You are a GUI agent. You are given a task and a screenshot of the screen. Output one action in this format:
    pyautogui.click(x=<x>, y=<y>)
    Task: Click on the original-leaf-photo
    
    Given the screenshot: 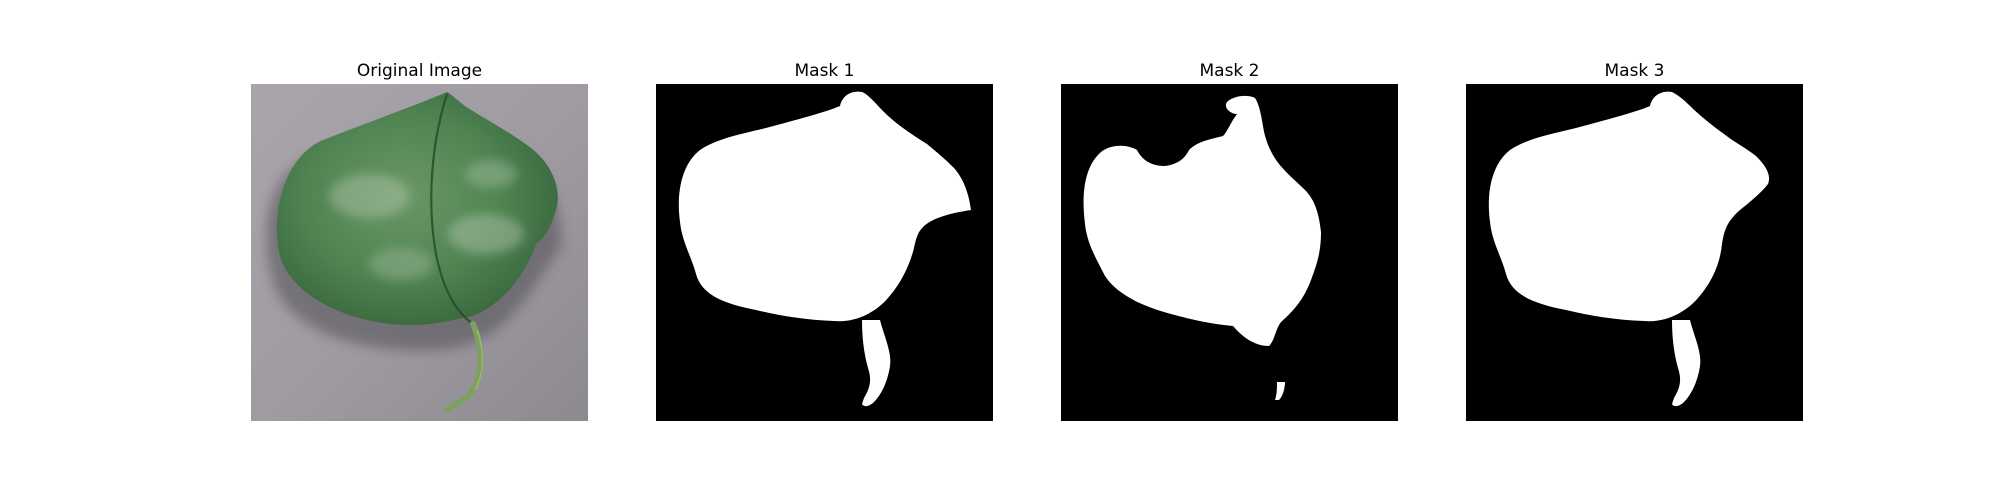 What is the action you would take?
    pyautogui.click(x=419, y=252)
    